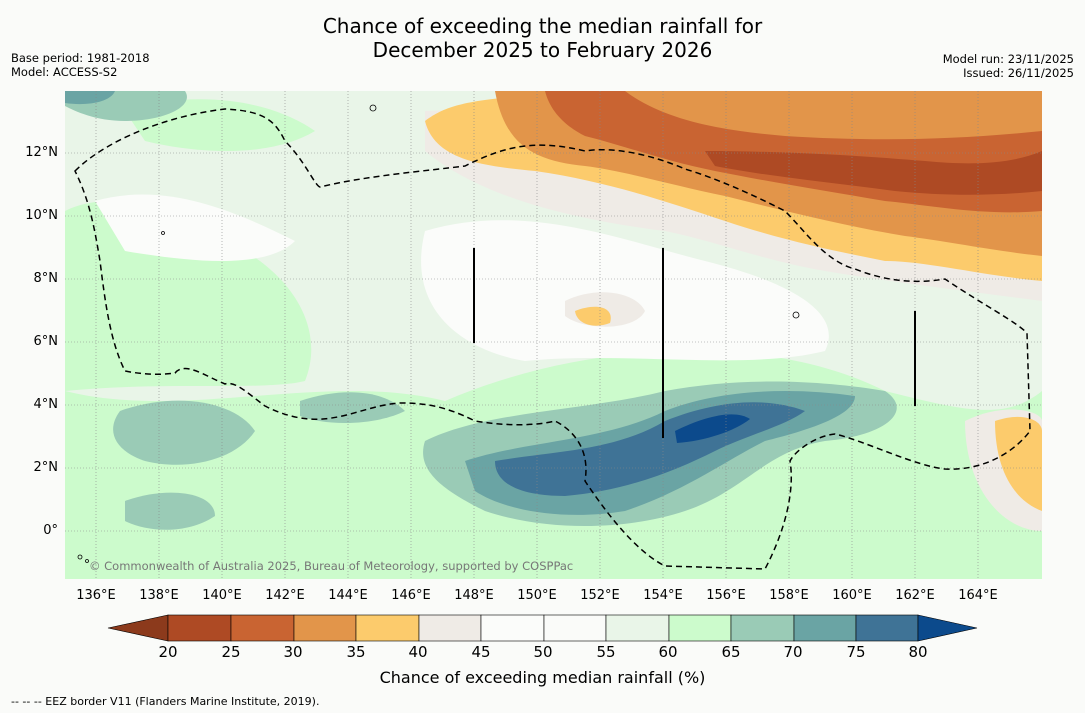  Describe the element at coordinates (600, 595) in the screenshot. I see `lon-label-152e: 152°E` at that location.